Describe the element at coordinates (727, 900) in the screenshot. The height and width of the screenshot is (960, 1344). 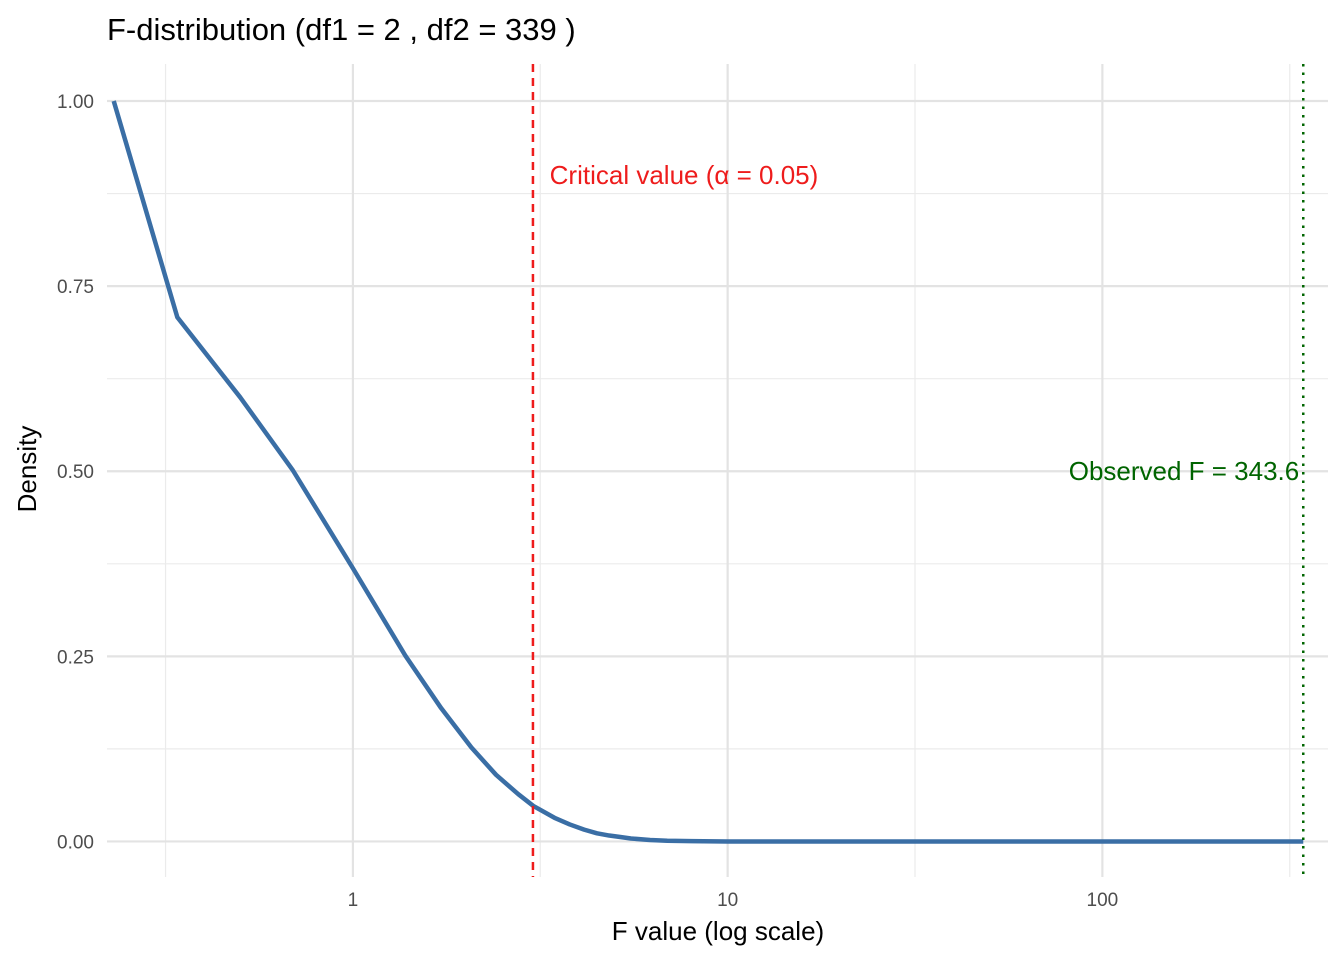
I see `x-tick-label: 10` at that location.